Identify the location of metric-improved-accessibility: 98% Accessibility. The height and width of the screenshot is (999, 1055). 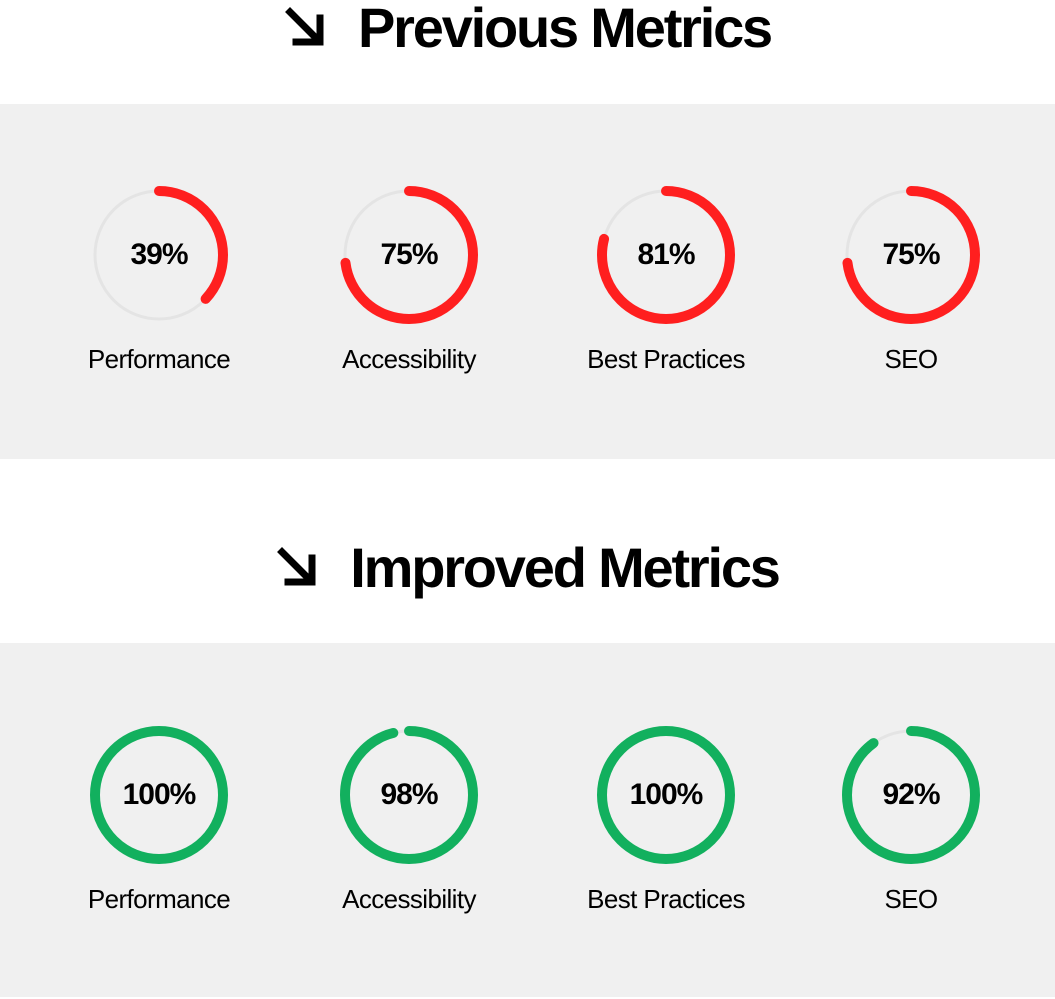
(409, 819).